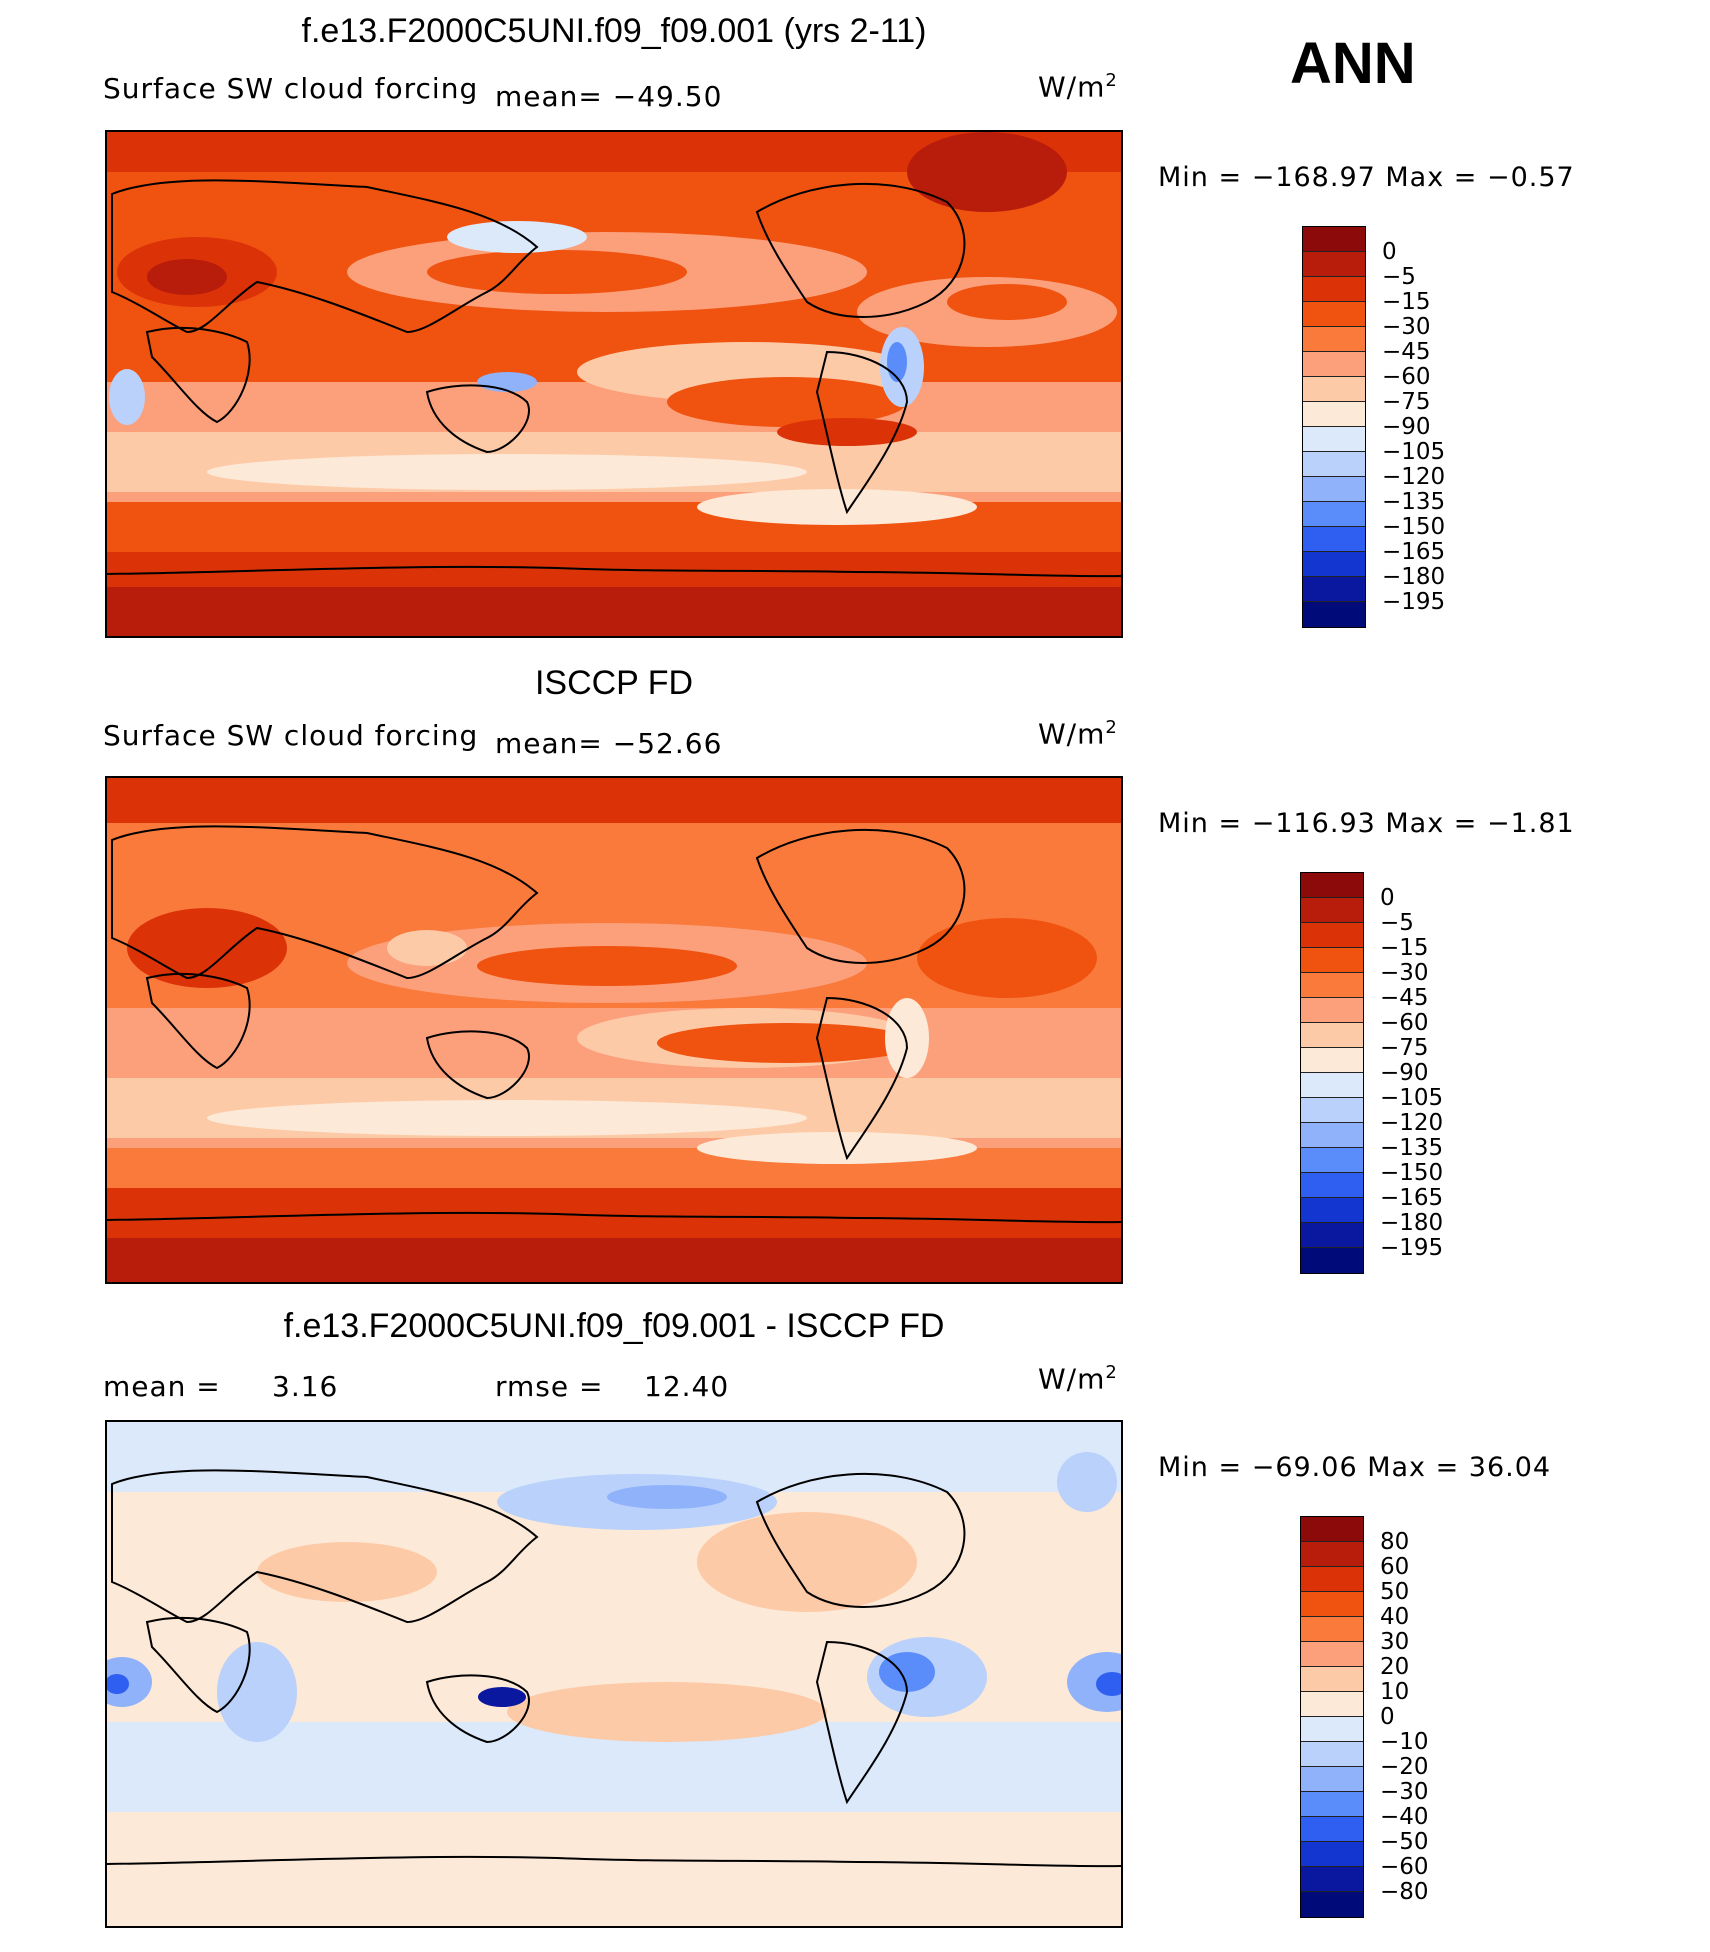 This screenshot has height=1952, width=1710. Describe the element at coordinates (614, 1326) in the screenshot. I see `panel3-title: f.e13.F2000C5UNI.f09_f09.001 - ISCCP FD` at that location.